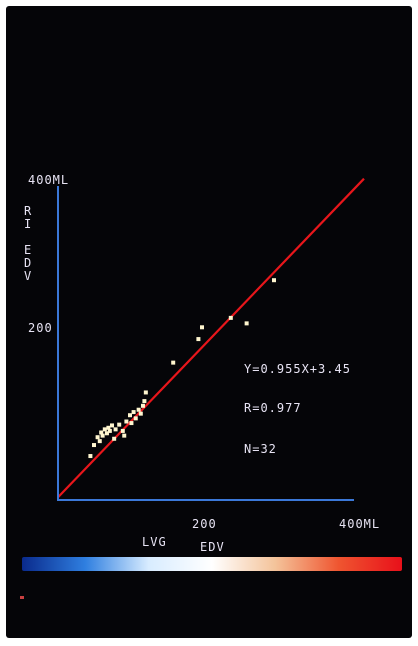  I want to click on x-tick-400ml: 400ML, so click(359, 524).